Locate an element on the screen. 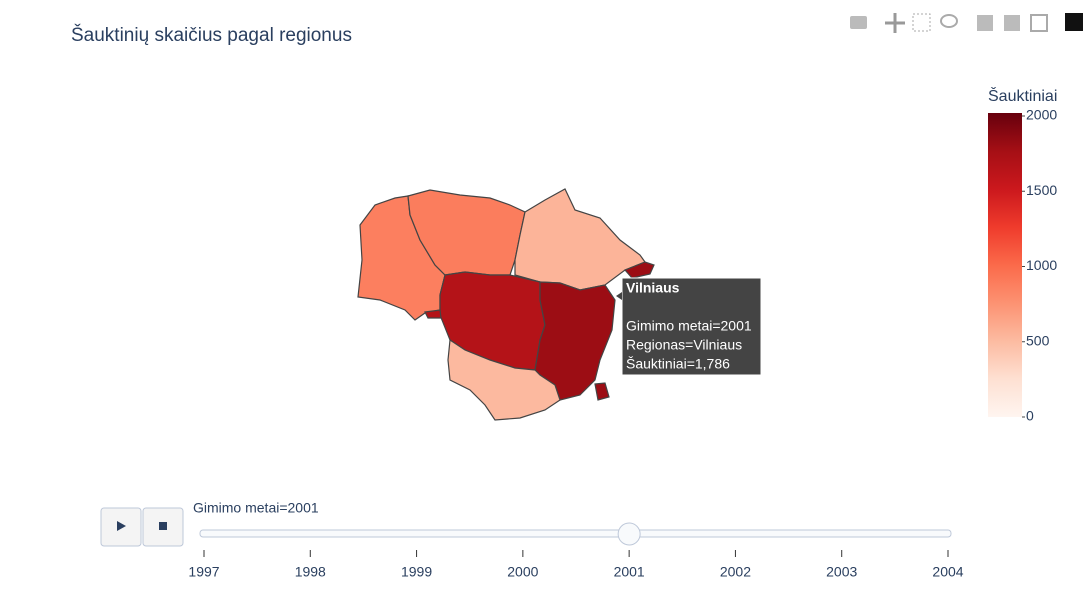 Image resolution: width=1090 pixels, height=591 pixels. plotly-logo is located at coordinates (1074, 22).